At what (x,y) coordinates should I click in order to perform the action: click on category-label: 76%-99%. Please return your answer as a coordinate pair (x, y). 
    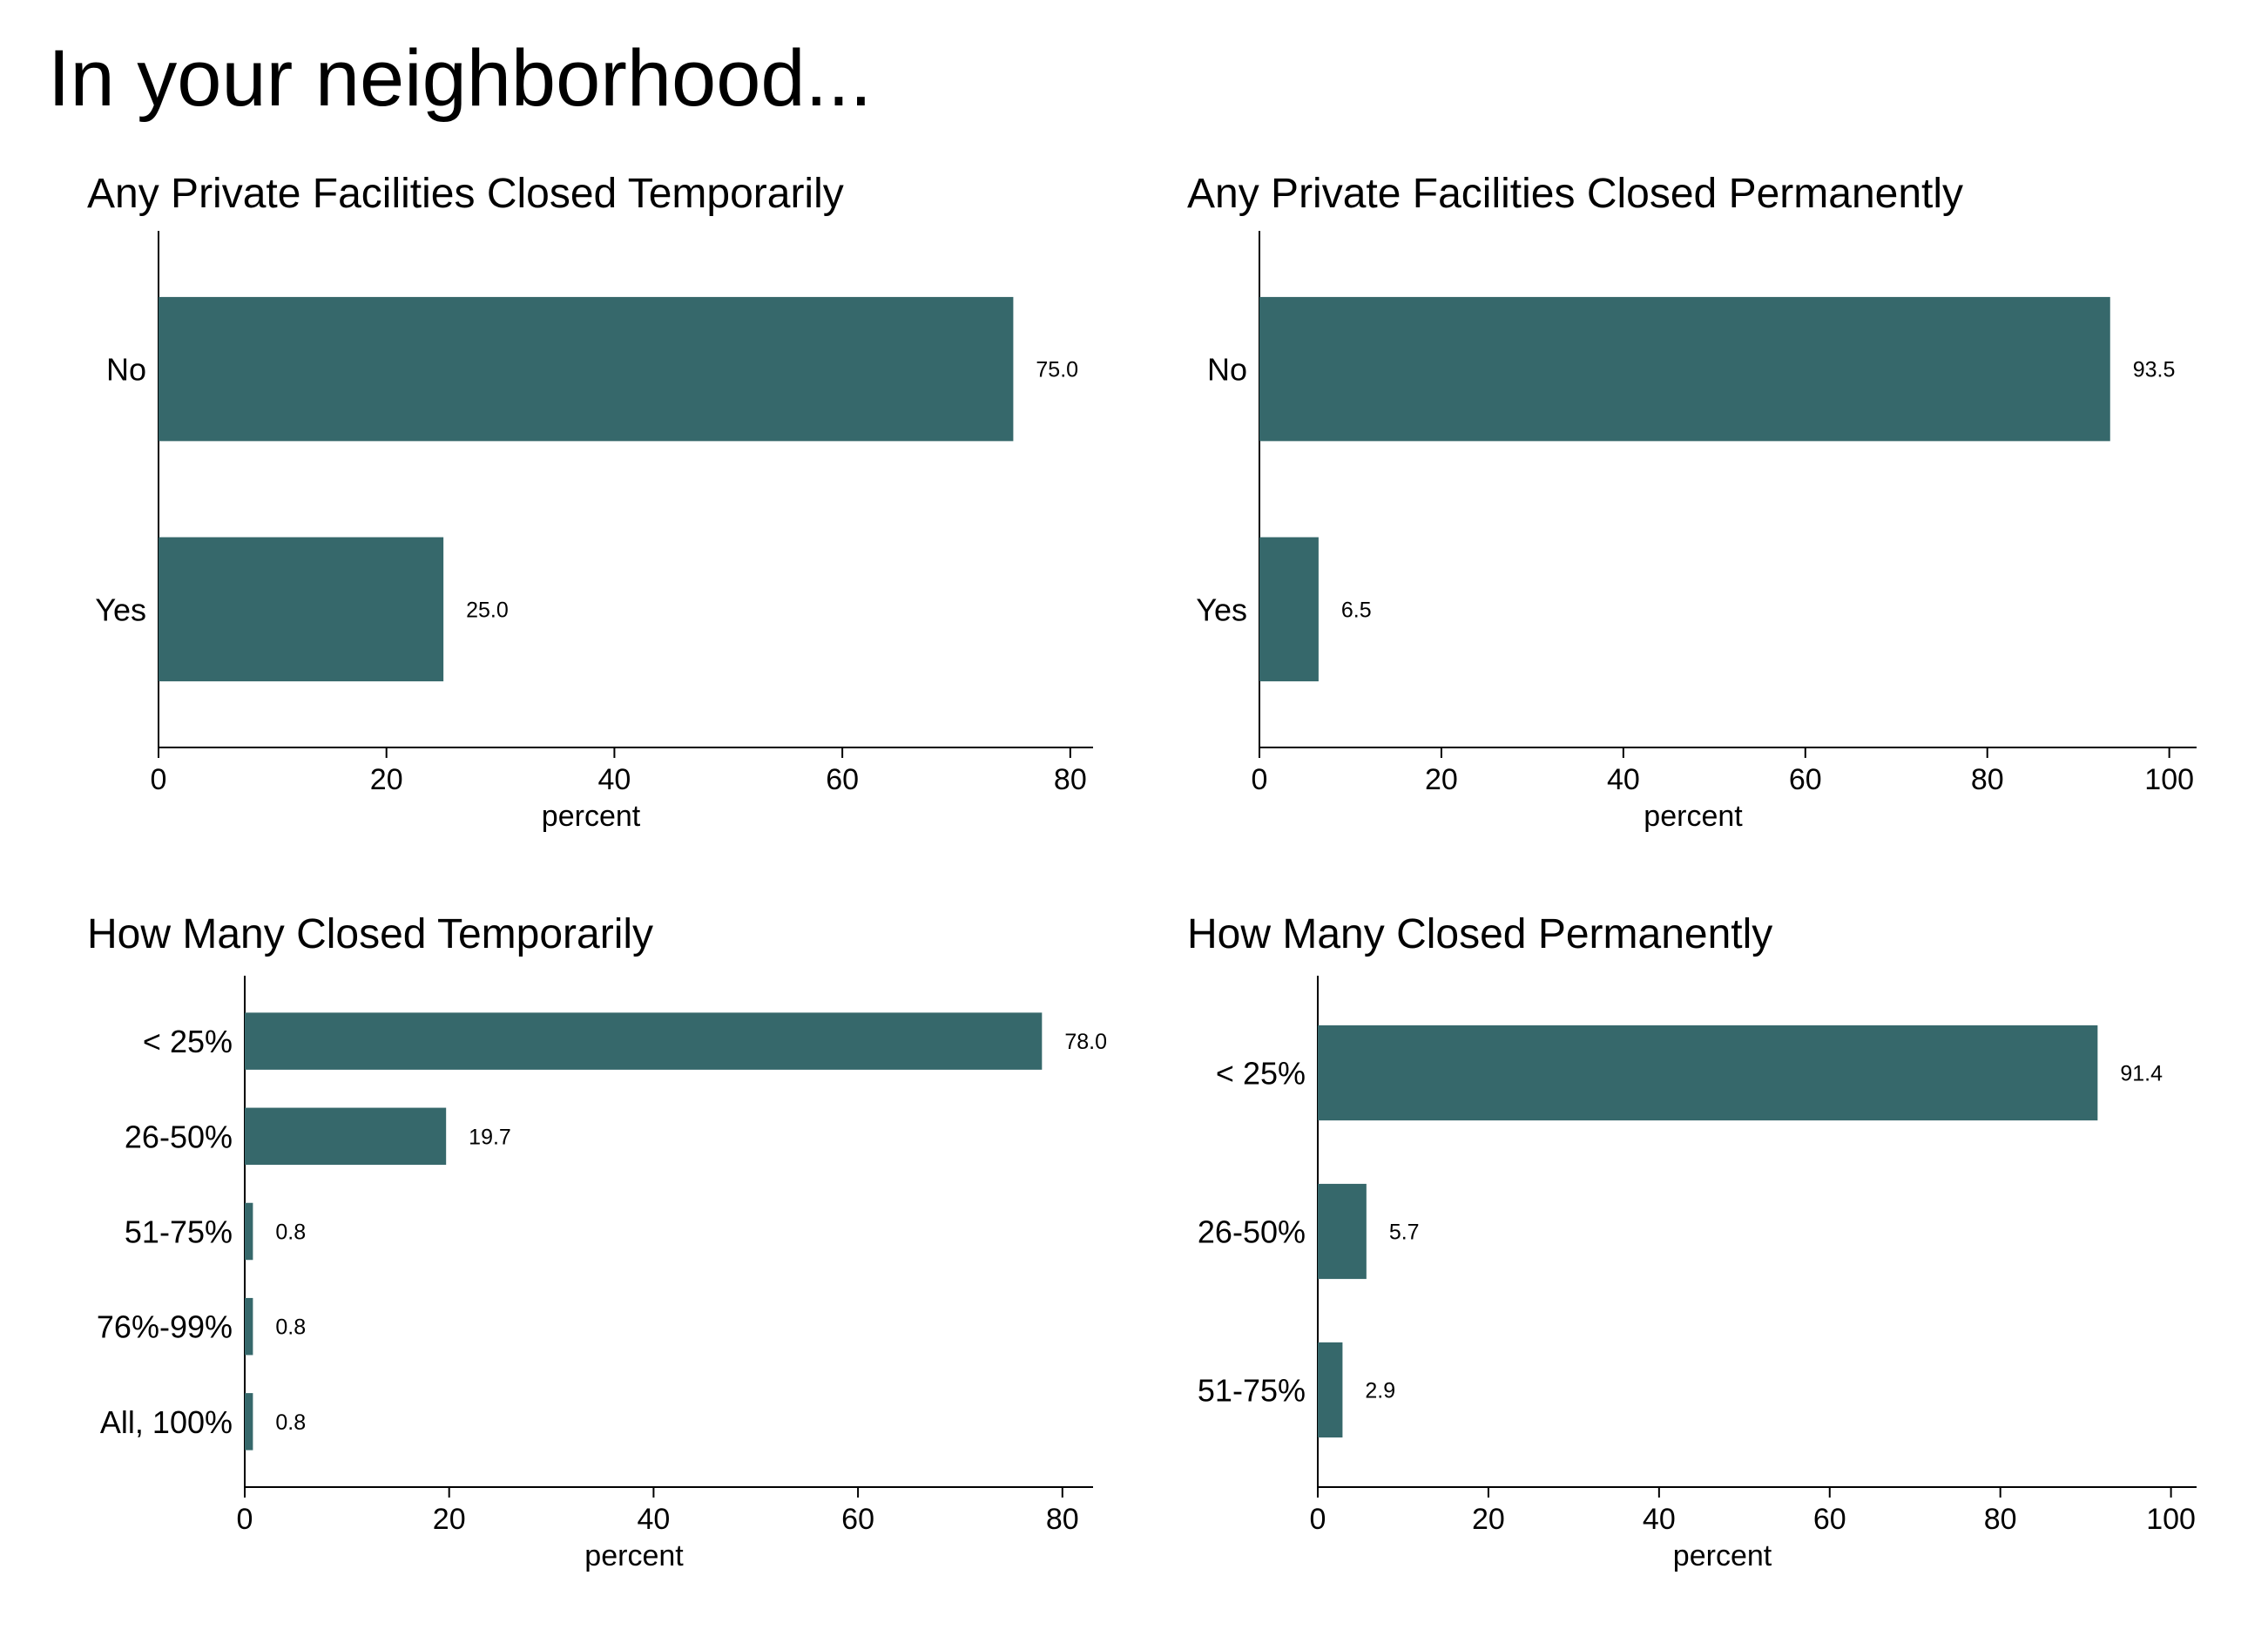
    Looking at the image, I should click on (165, 1327).